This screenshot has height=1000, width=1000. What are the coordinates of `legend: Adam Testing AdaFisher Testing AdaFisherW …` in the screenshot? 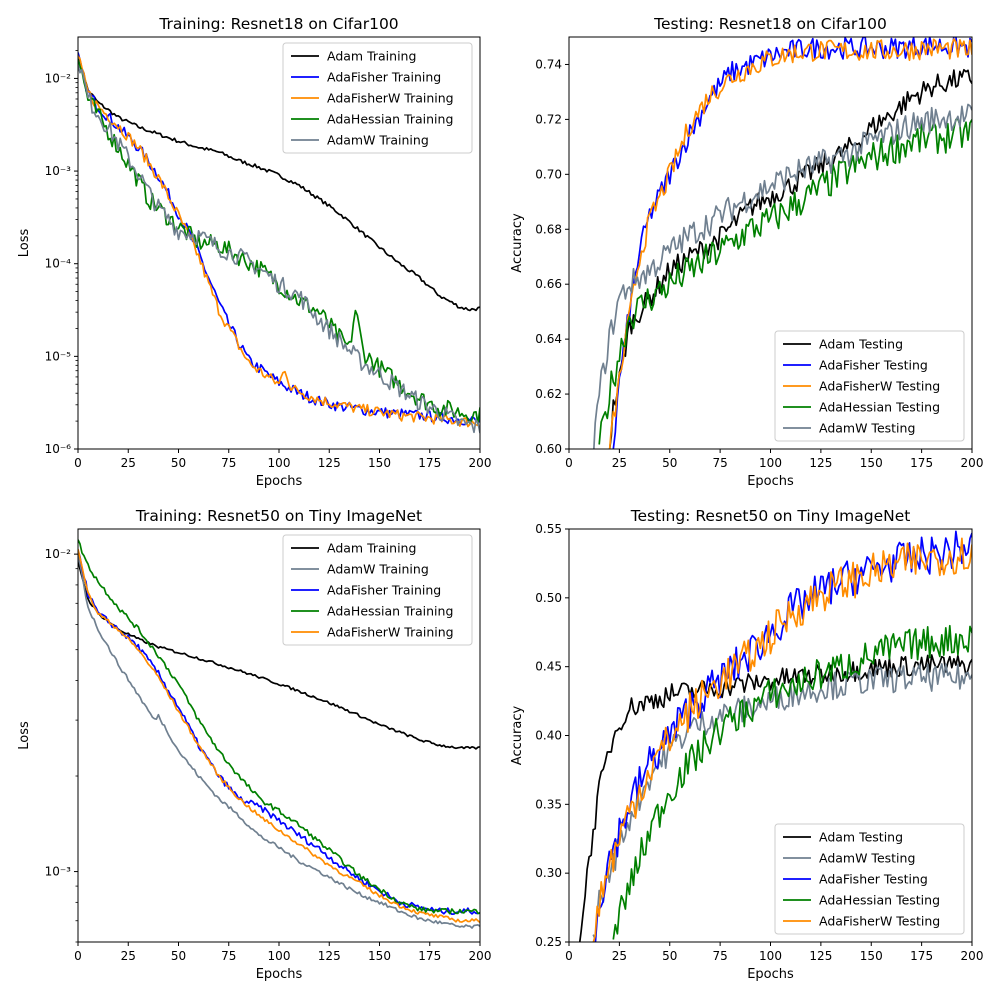 It's located at (869, 386).